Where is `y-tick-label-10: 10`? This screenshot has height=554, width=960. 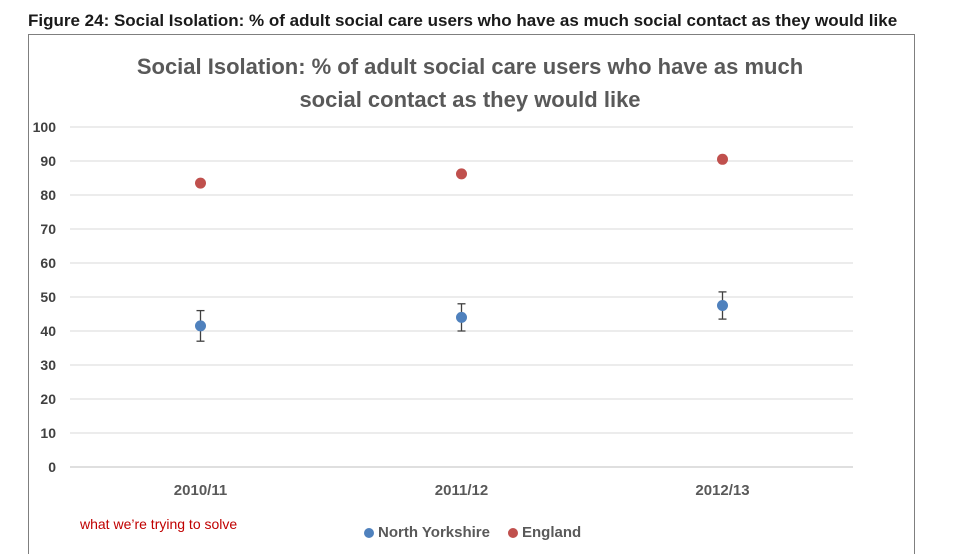
y-tick-label-10: 10 is located at coordinates (48, 433).